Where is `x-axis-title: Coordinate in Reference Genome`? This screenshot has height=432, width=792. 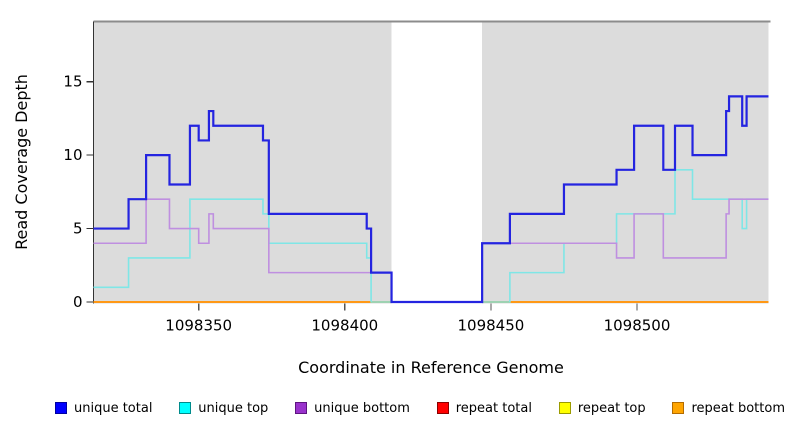
x-axis-title: Coordinate in Reference Genome is located at coordinates (431, 367).